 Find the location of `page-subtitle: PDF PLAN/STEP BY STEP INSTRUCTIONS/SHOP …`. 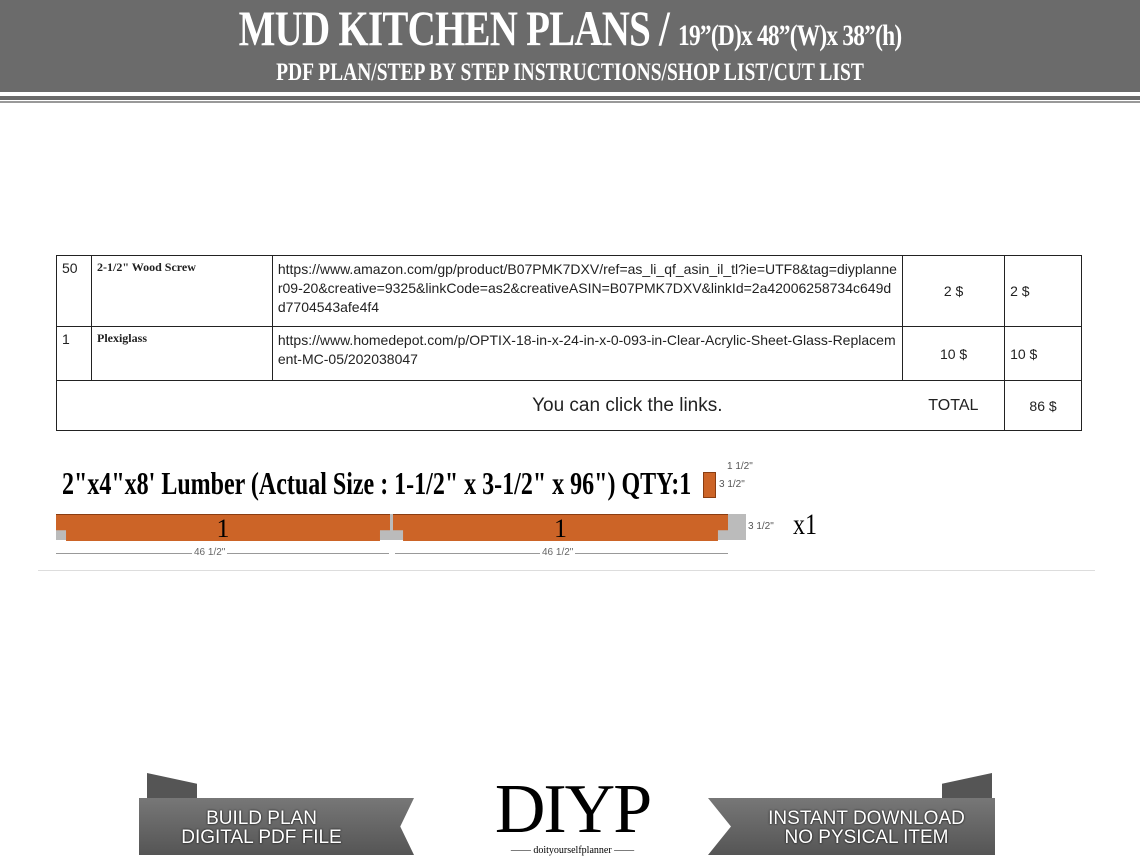

page-subtitle: PDF PLAN/STEP BY STEP INSTRUCTIONS/SHOP … is located at coordinates (570, 72).